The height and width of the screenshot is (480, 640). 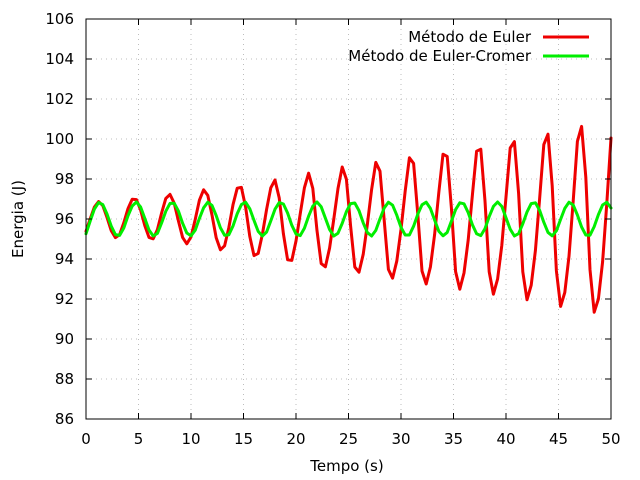 I want to click on x-axis-label: Tempo (s), so click(x=346, y=466).